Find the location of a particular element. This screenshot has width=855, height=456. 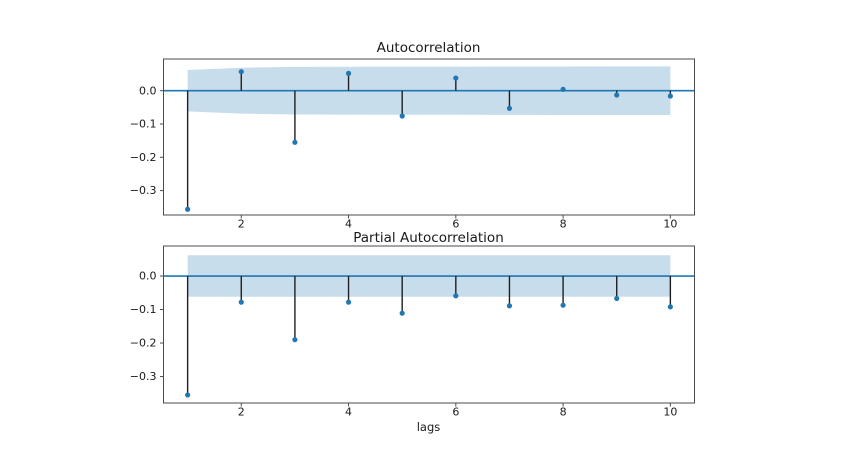

acf-plot-title: Autocorrelation is located at coordinates (428, 48).